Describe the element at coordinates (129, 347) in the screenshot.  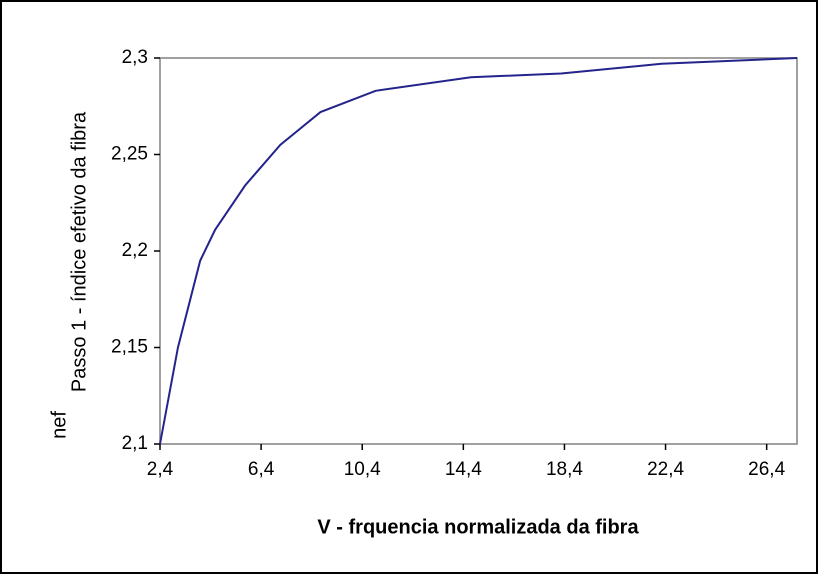
I see `y-tick-label: 2,15` at that location.